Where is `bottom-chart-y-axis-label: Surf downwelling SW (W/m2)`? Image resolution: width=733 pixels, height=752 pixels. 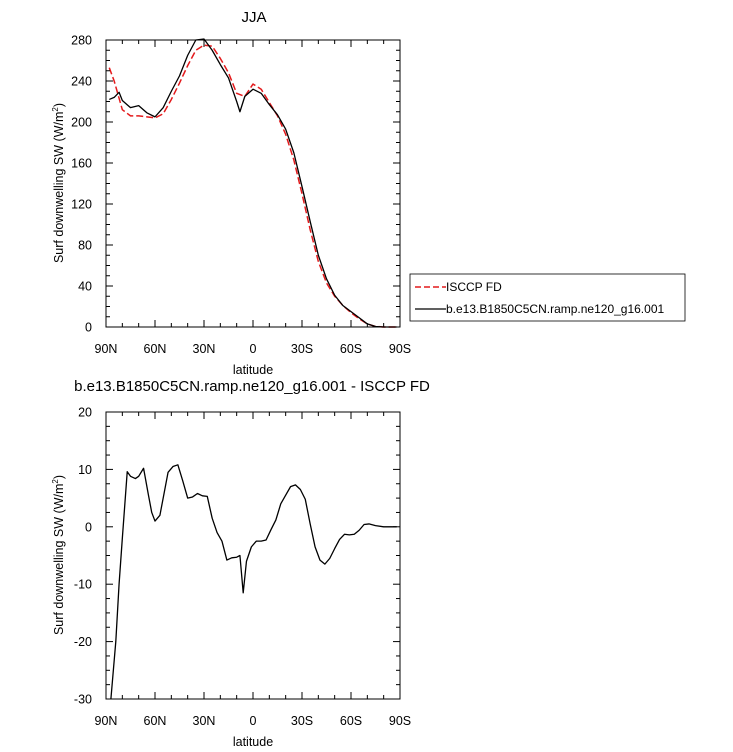
bottom-chart-y-axis-label: Surf downwelling SW (W/m2) is located at coordinates (58, 555).